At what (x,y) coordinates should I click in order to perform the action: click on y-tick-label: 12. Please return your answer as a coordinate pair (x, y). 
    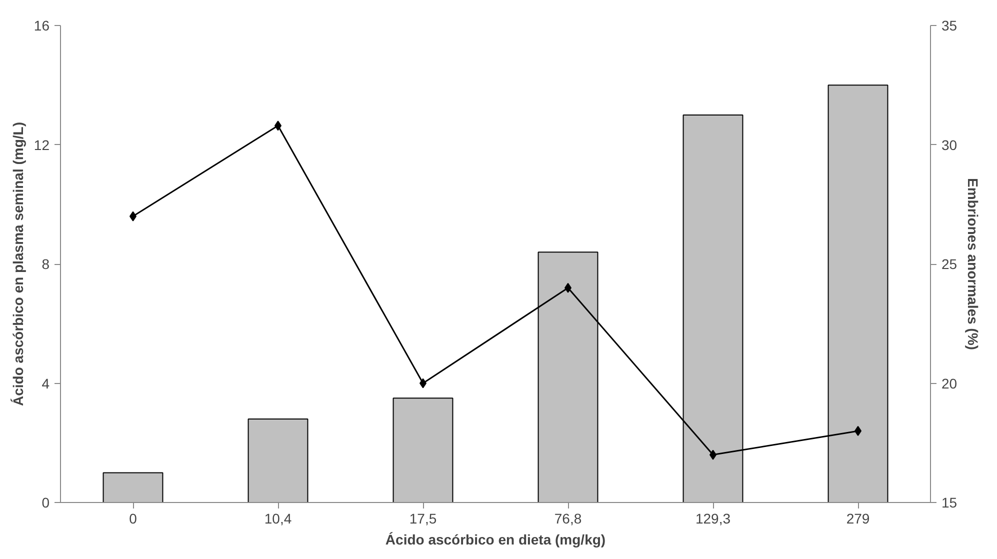
    Looking at the image, I should click on (42, 144).